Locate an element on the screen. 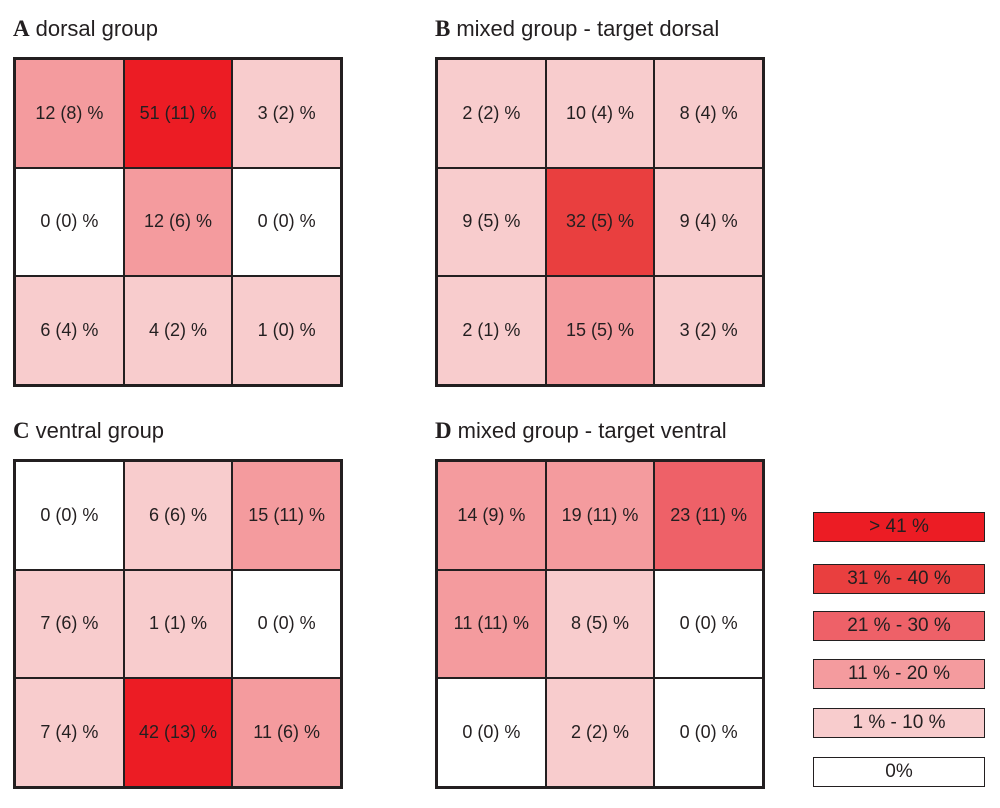  panel-a-cell: 4 (2) % is located at coordinates (178, 330).